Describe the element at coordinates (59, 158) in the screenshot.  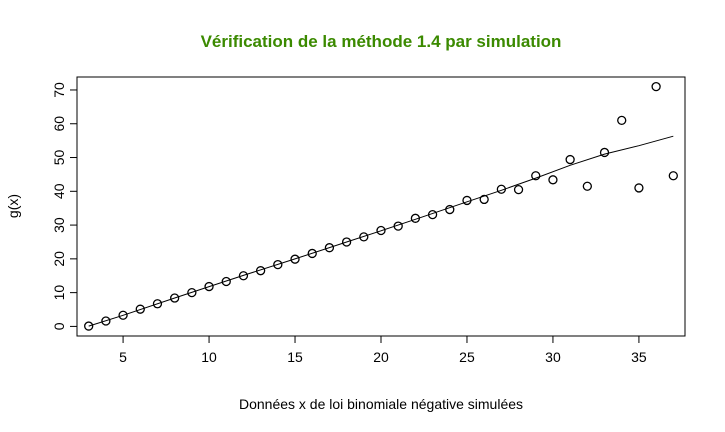
I see `y-tick-label: 50` at that location.